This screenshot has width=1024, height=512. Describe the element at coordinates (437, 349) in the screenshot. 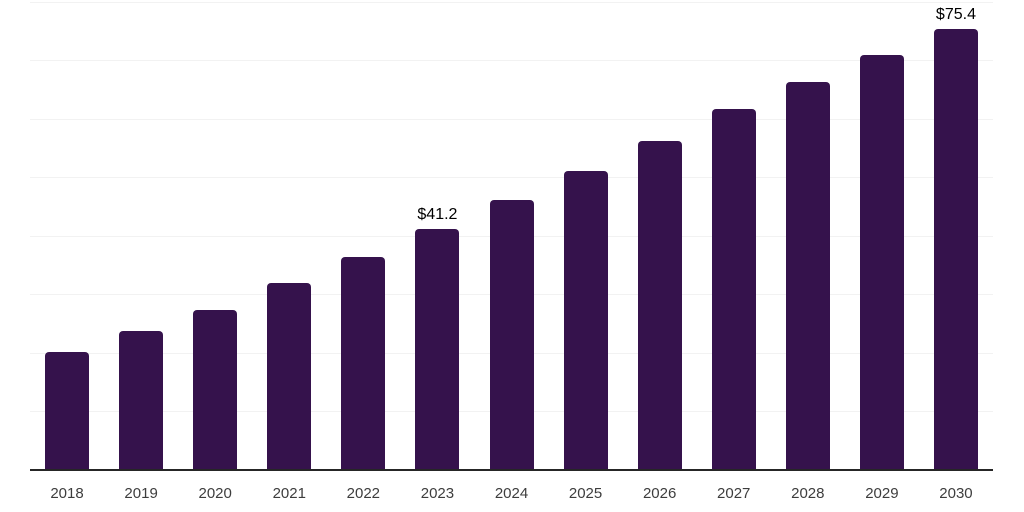

I see `bar-2023` at that location.